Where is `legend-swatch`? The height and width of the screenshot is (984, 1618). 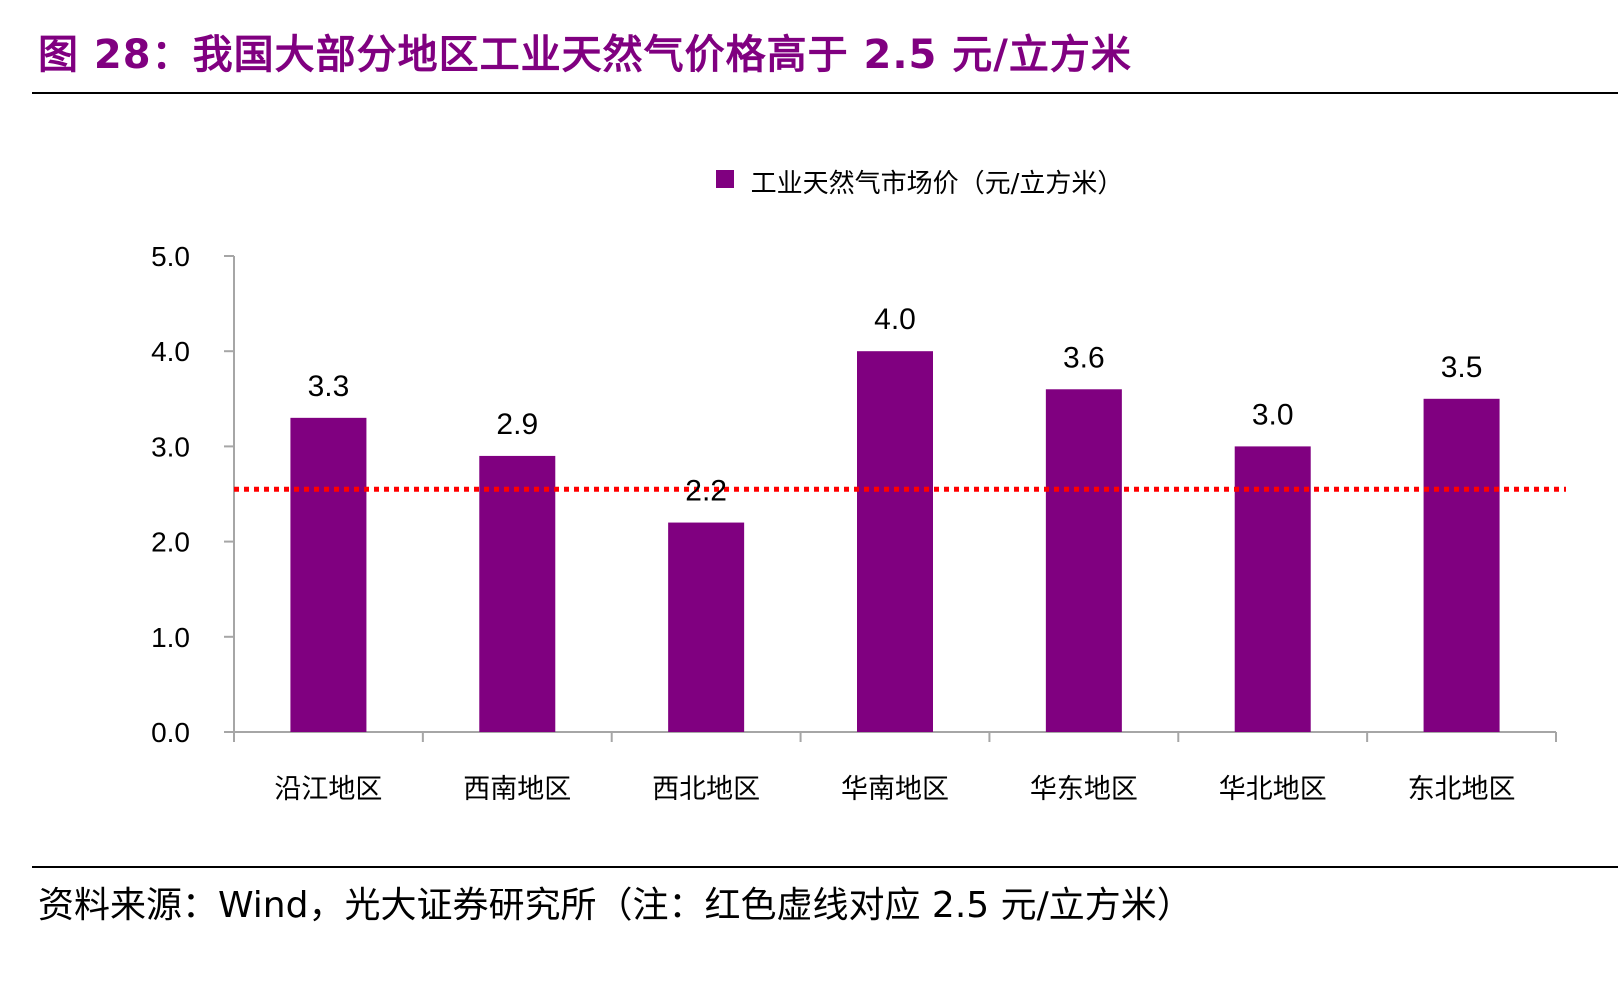 legend-swatch is located at coordinates (725, 179).